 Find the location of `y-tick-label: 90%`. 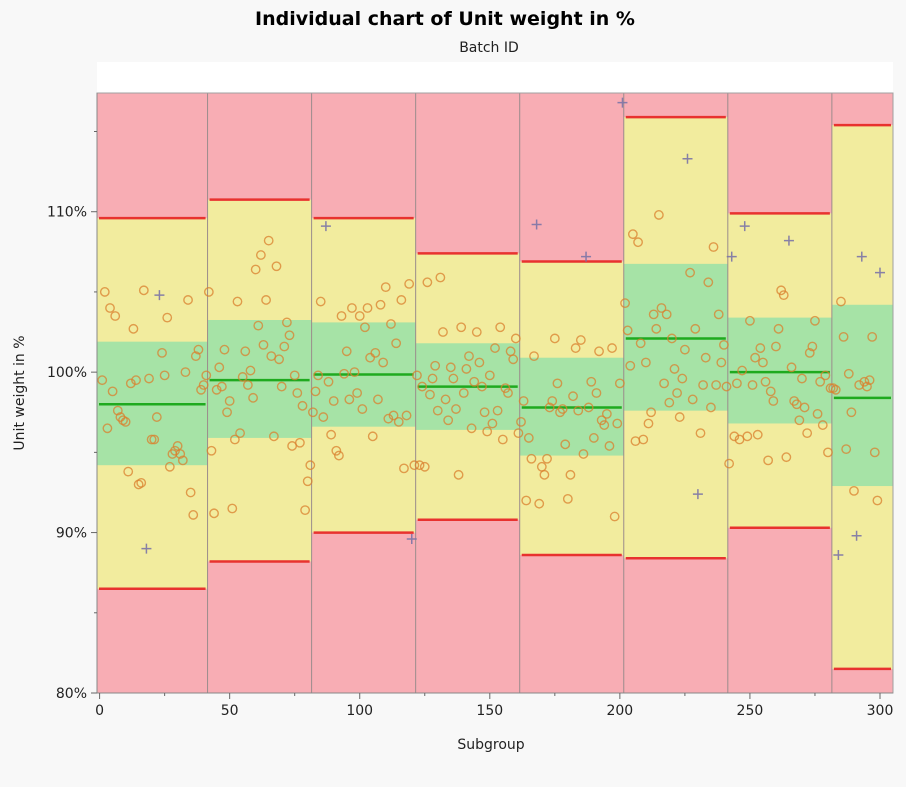

y-tick-label: 90% is located at coordinates (71, 534).